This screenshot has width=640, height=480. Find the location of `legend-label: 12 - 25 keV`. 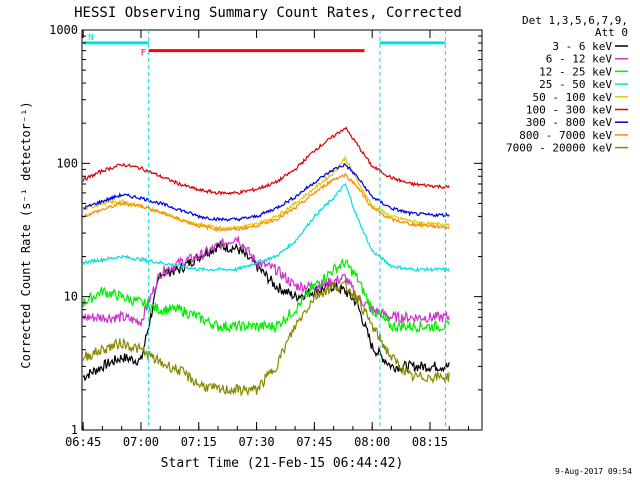

legend-label: 12 - 25 keV is located at coordinates (575, 71).